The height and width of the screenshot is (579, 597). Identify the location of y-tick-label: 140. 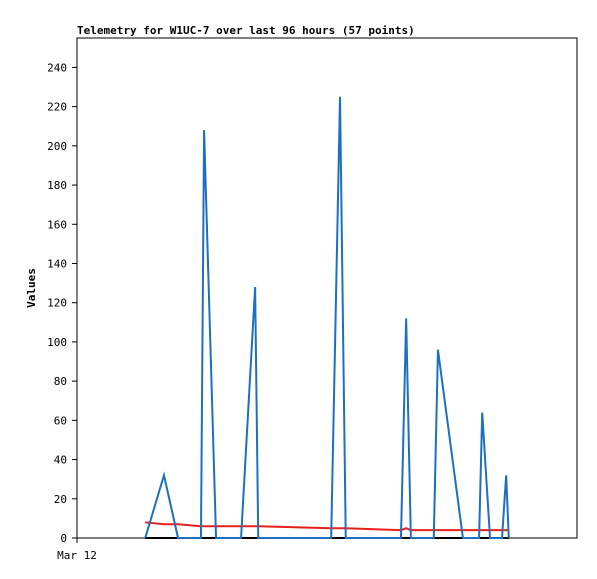
(57, 263).